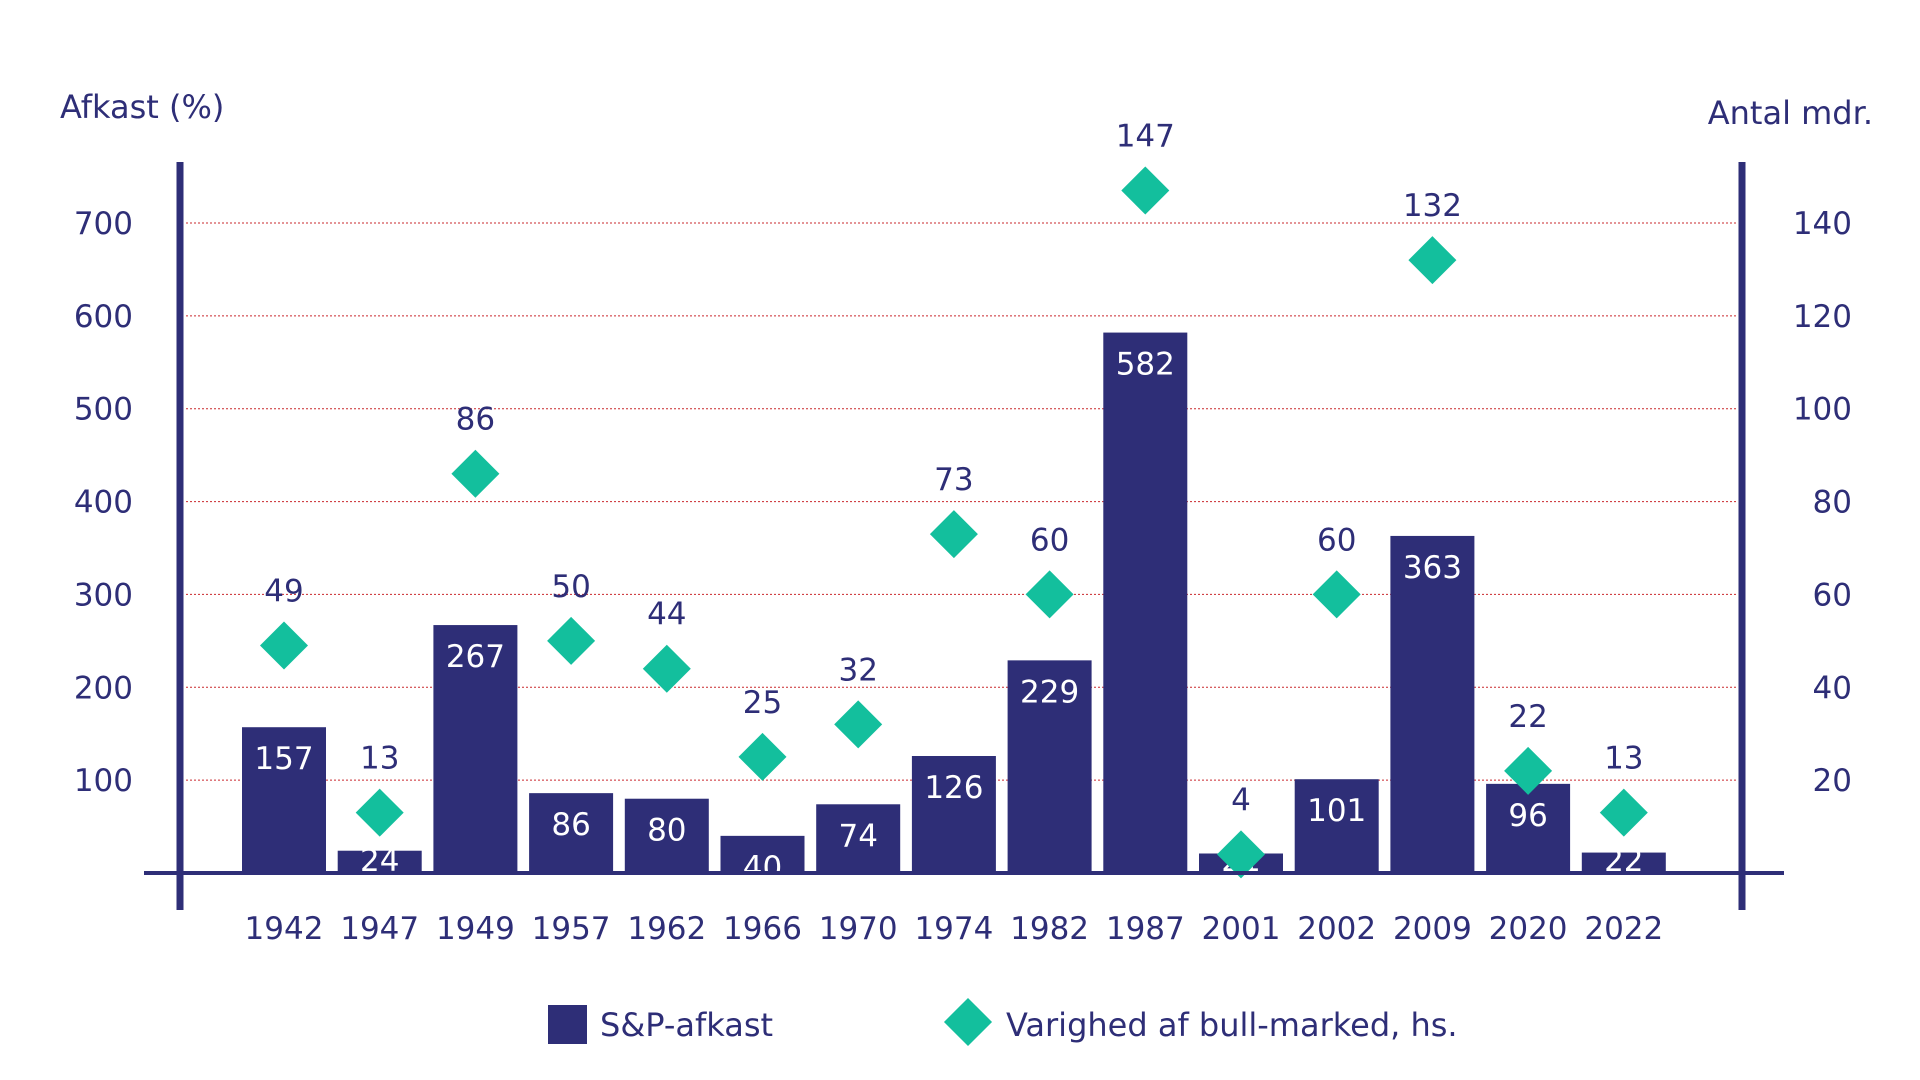 The image size is (1920, 1080). I want to click on bar-value-label: 96, so click(1527, 816).